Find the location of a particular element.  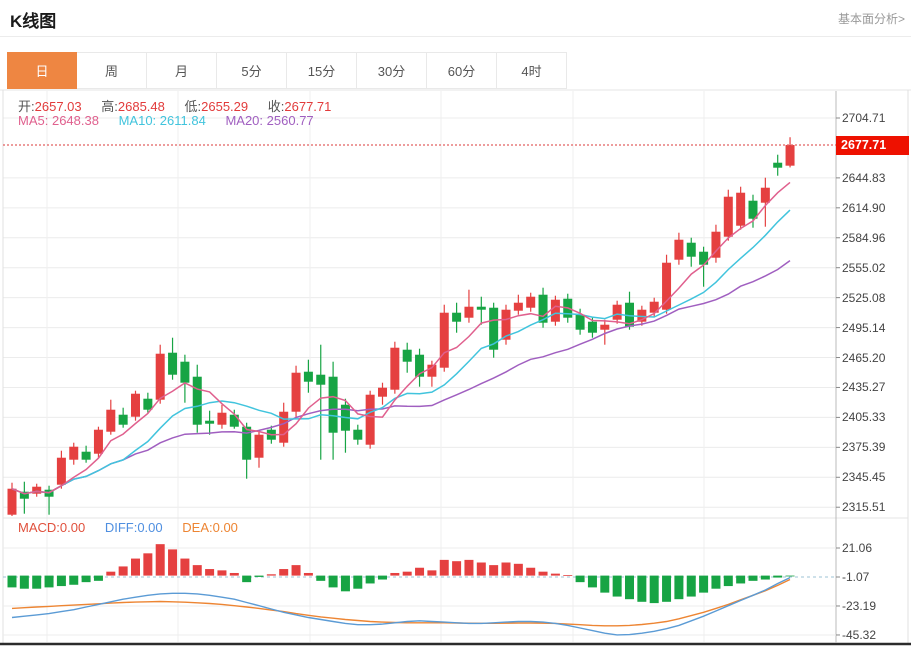

fundamental-analysis-link: 基本面分析> is located at coordinates (871, 19).